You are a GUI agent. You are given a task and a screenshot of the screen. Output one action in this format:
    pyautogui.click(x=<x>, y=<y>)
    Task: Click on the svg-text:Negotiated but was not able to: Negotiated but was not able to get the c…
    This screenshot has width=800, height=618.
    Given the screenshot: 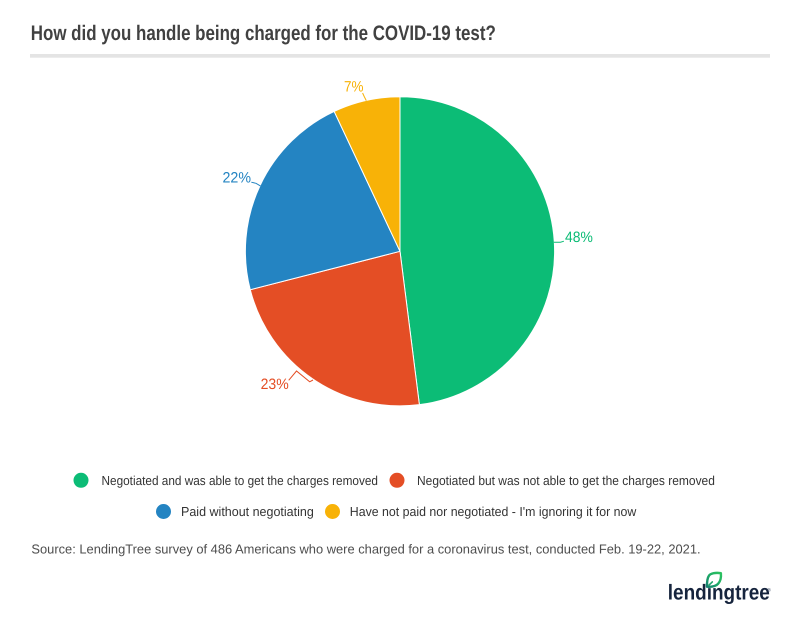 What is the action you would take?
    pyautogui.click(x=566, y=480)
    